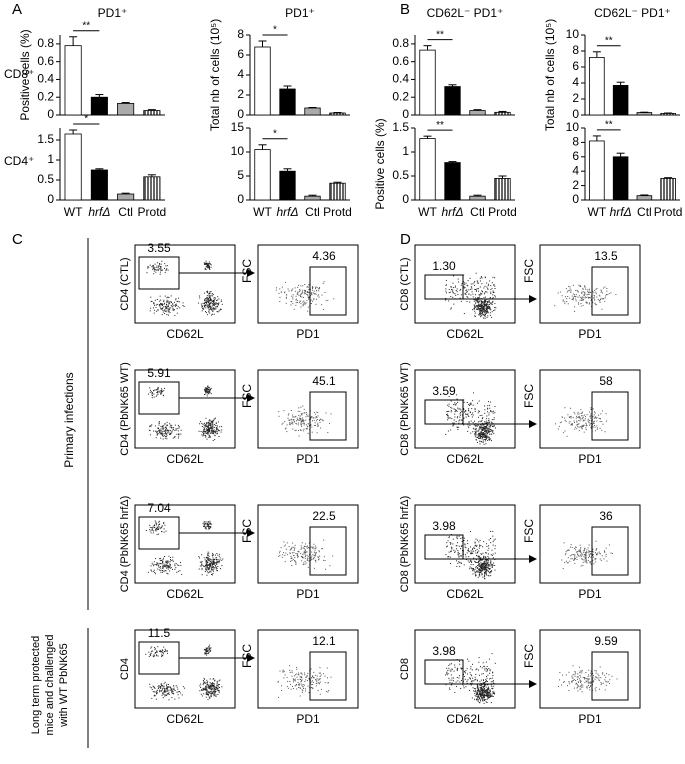  I want to click on x-tick-label: WT, so click(427, 212).